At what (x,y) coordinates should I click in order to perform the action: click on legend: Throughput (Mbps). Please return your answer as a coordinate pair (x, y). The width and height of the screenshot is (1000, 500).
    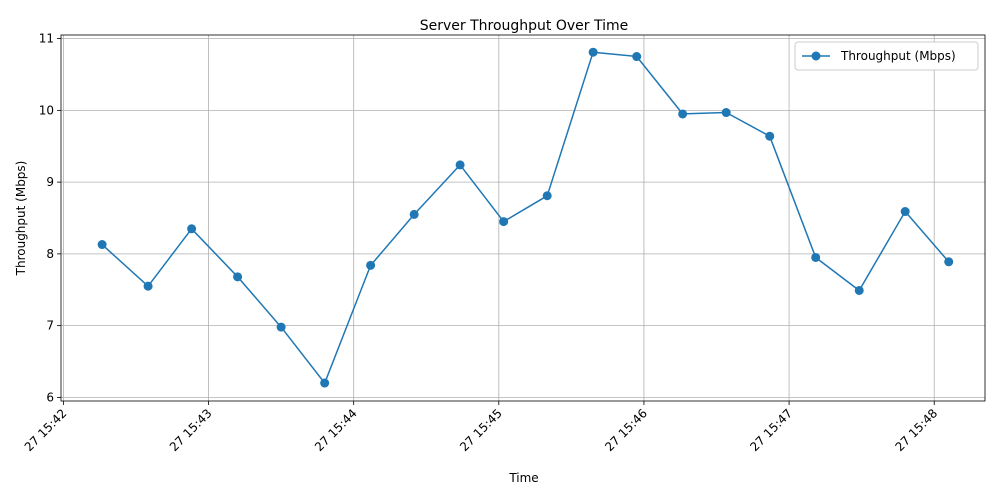
    Looking at the image, I should click on (886, 56).